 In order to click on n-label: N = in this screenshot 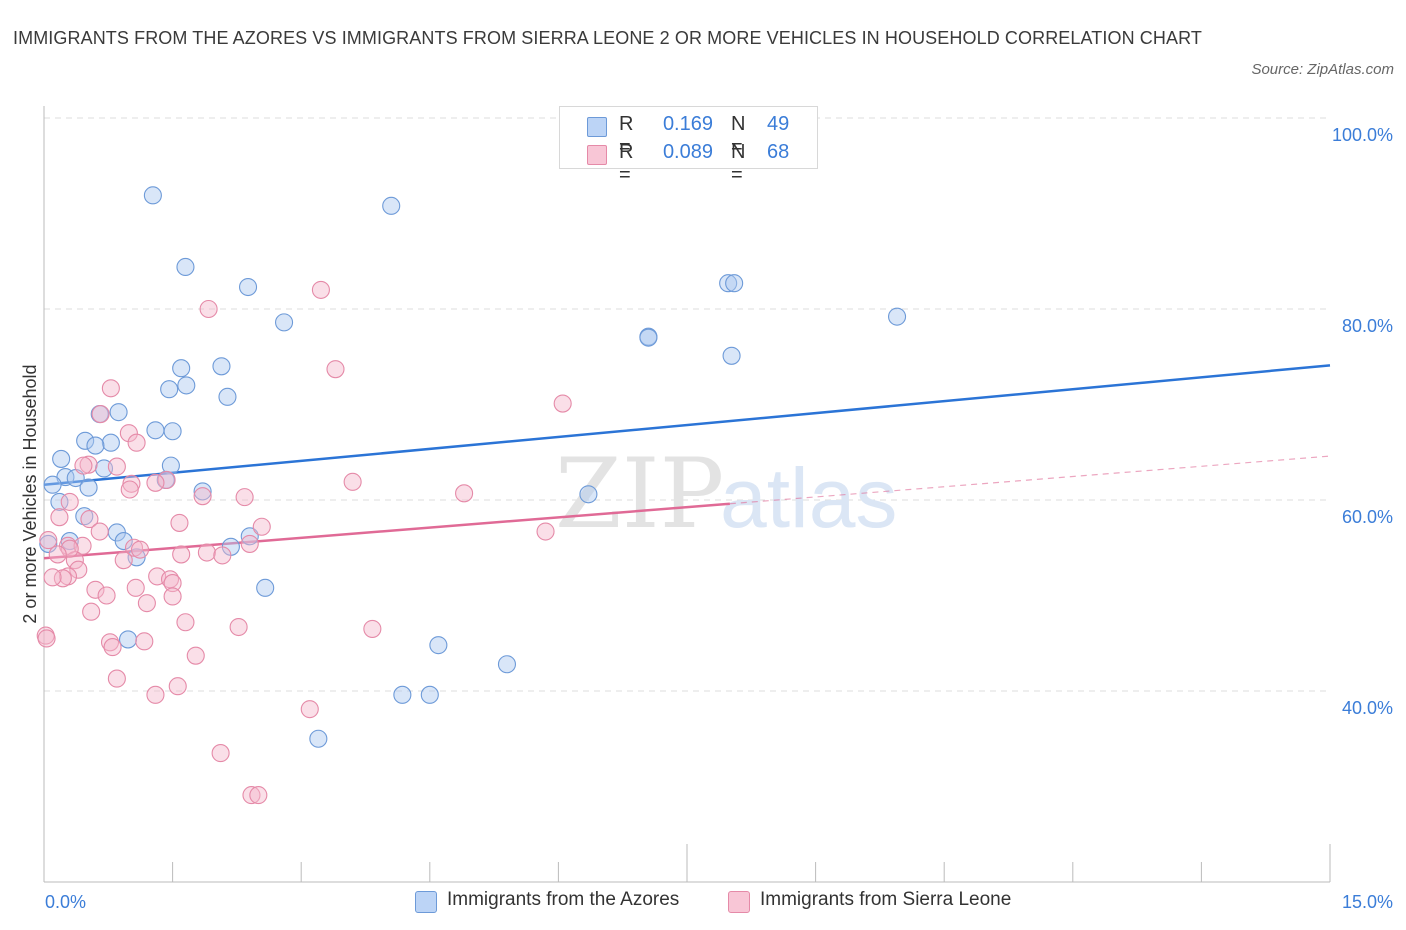, I will do `click(738, 163)`.